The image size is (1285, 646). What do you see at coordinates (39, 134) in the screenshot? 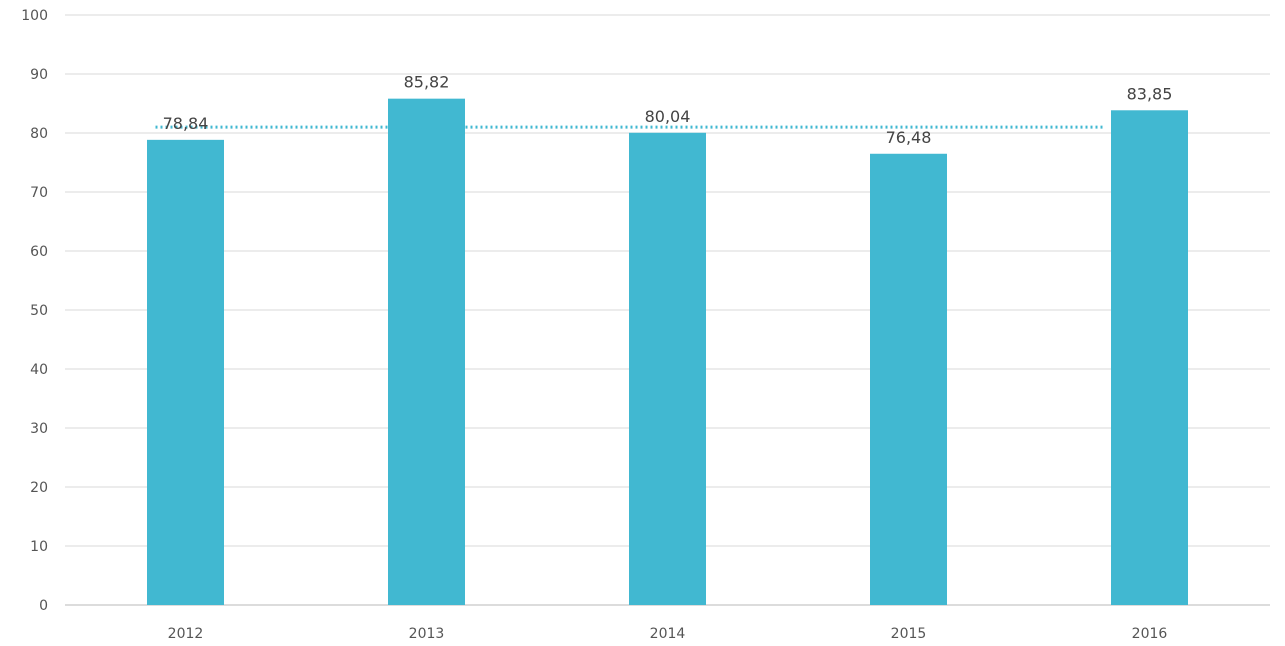
I see `y-tick-label: 80` at bounding box center [39, 134].